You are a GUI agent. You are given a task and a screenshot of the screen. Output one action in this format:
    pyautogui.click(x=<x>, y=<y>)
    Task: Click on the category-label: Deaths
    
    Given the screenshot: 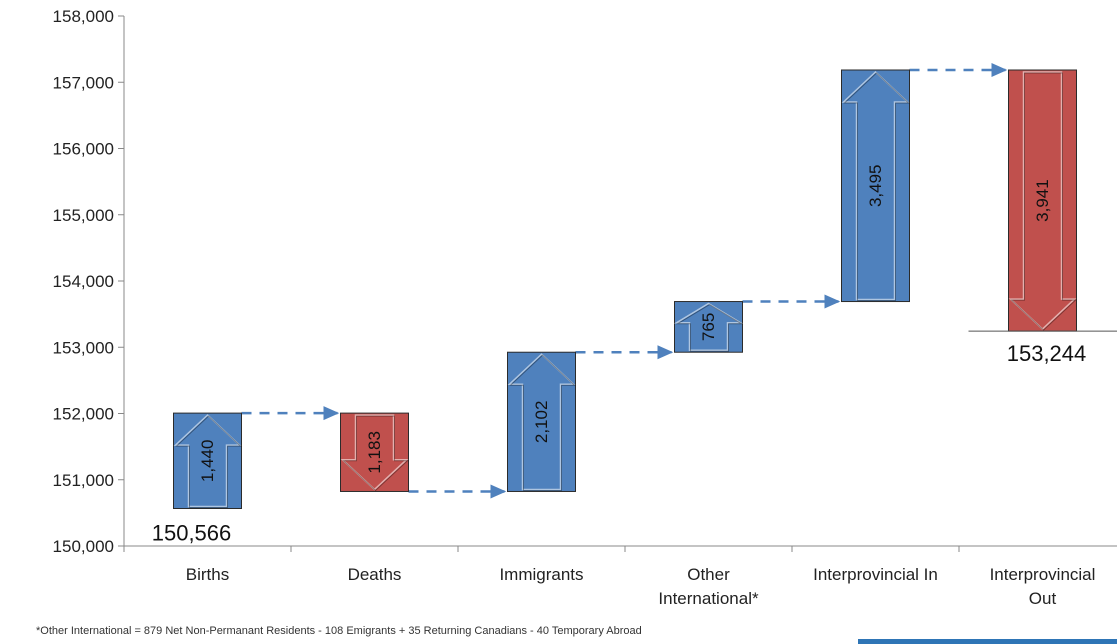 What is the action you would take?
    pyautogui.click(x=375, y=574)
    